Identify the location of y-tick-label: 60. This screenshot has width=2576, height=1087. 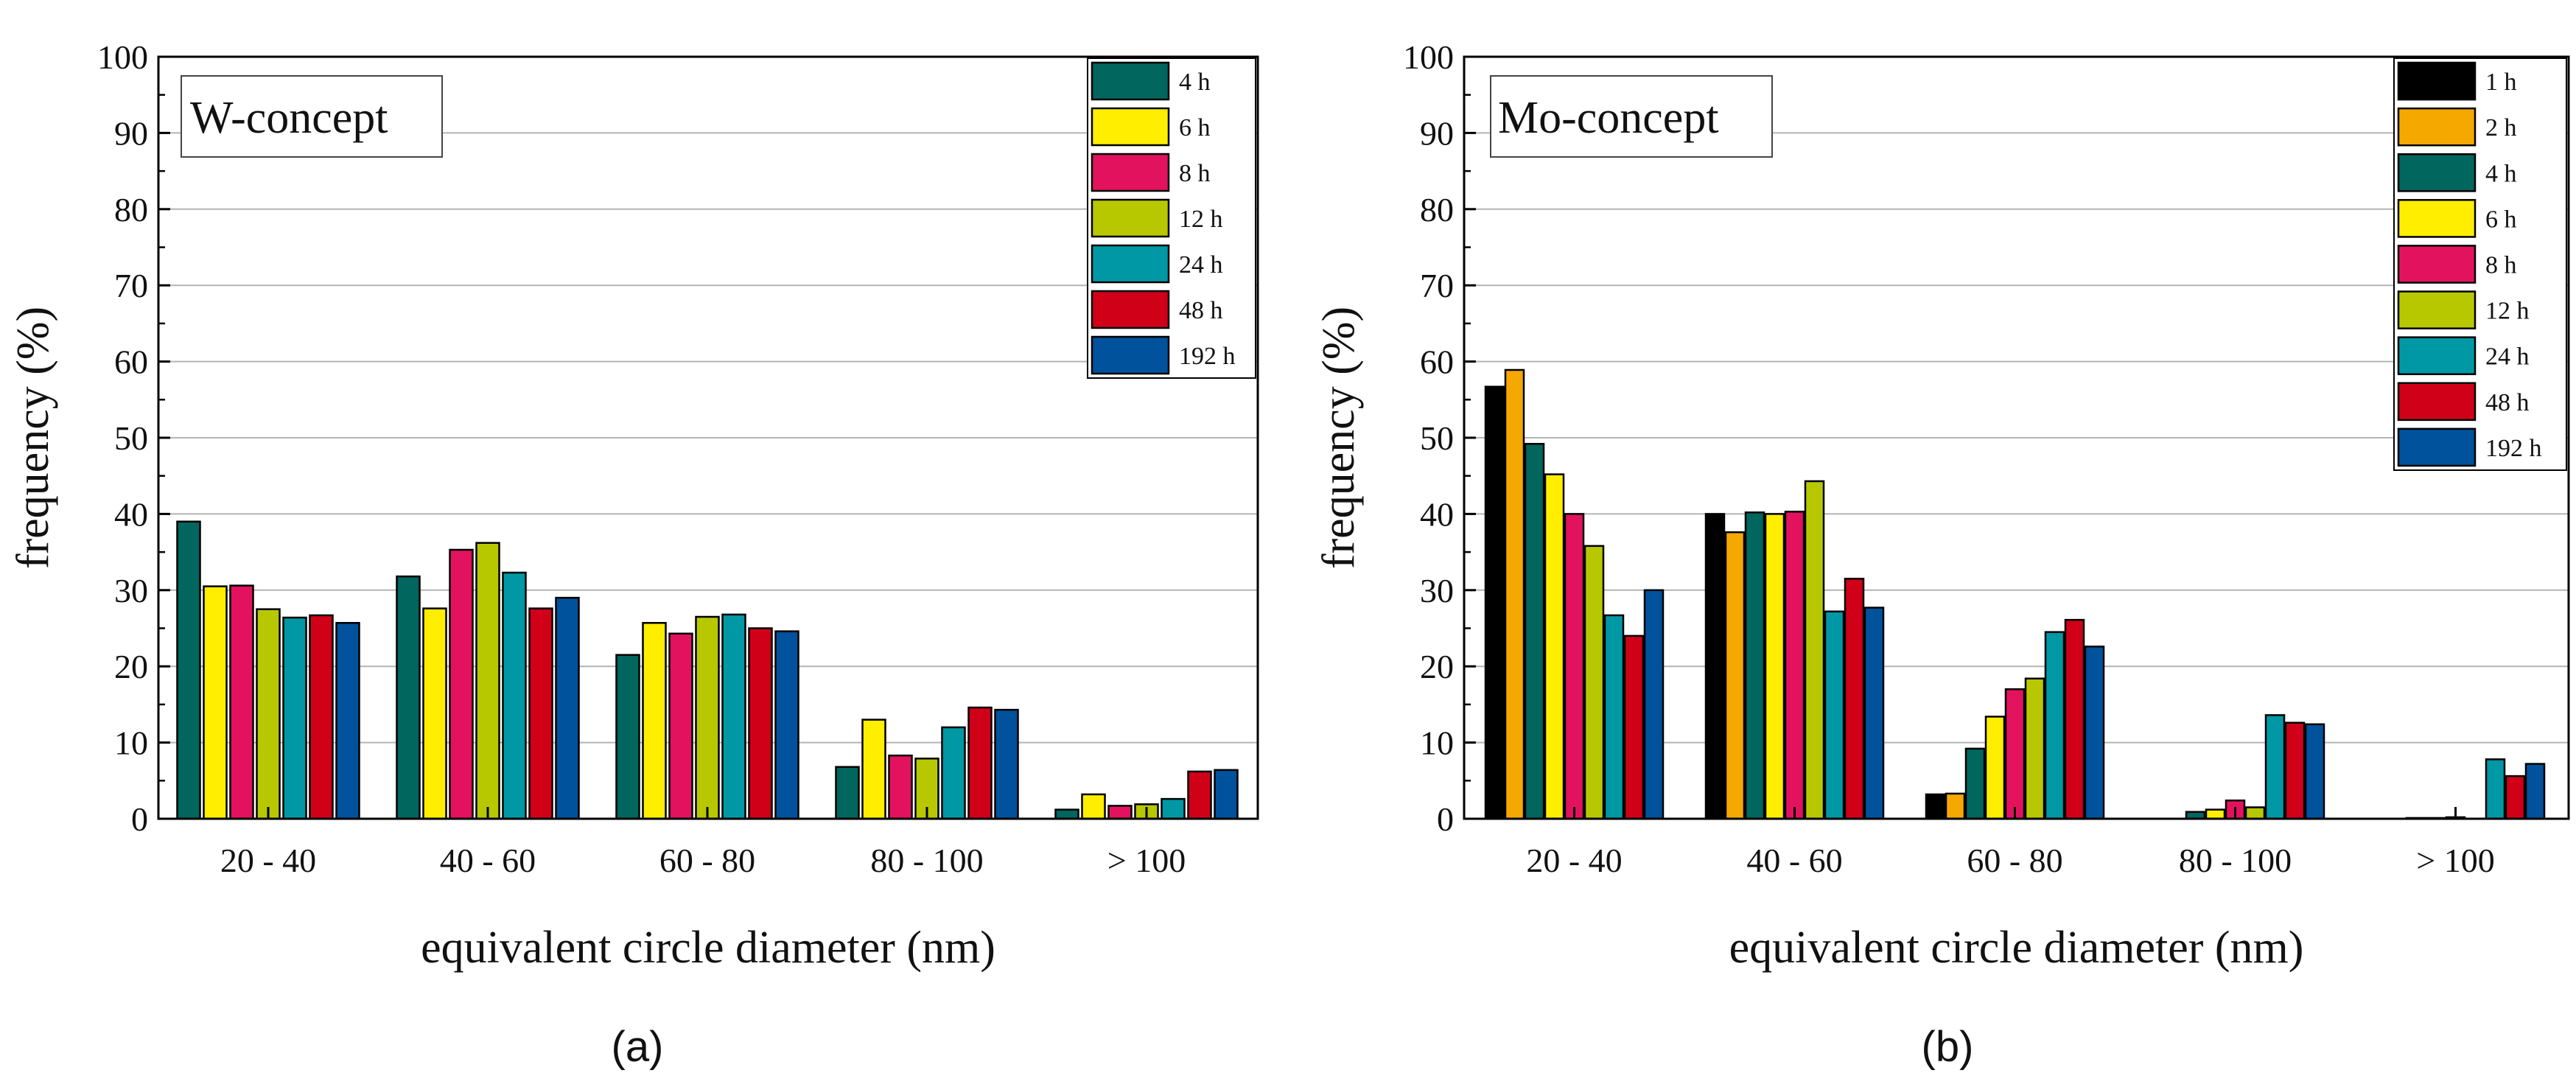
(131, 362).